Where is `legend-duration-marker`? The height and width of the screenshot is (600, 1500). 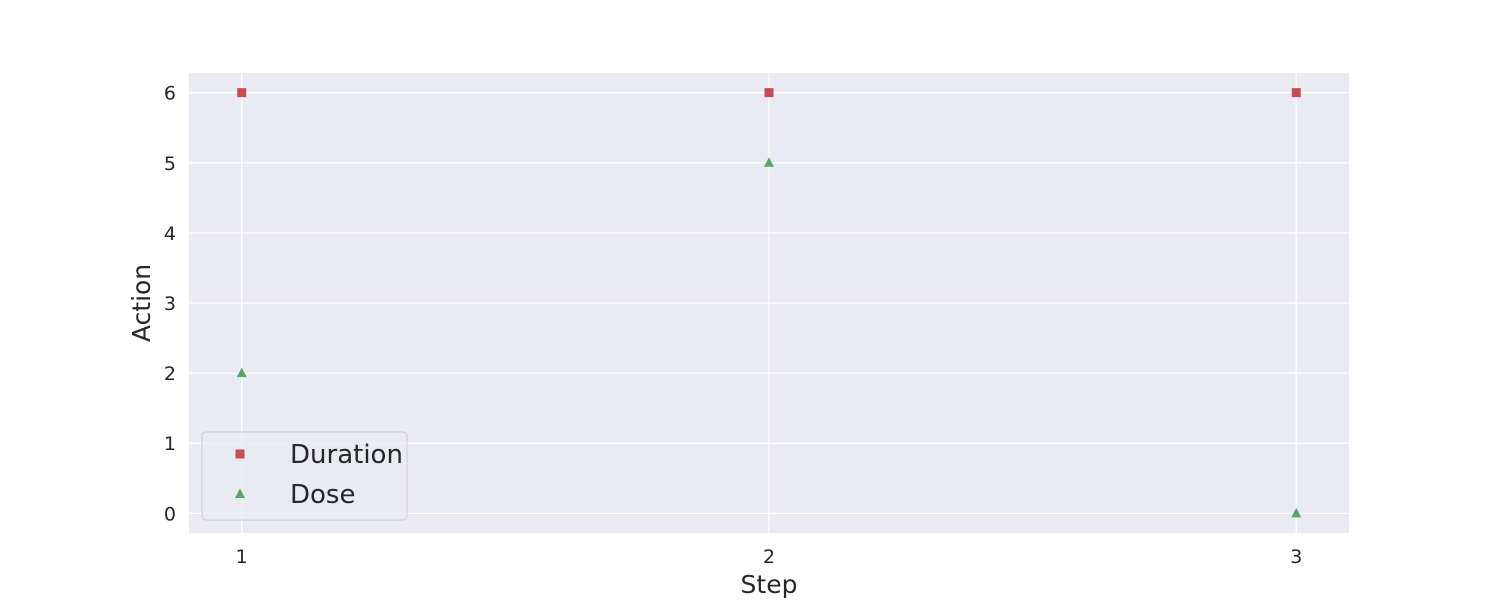 legend-duration-marker is located at coordinates (240, 454).